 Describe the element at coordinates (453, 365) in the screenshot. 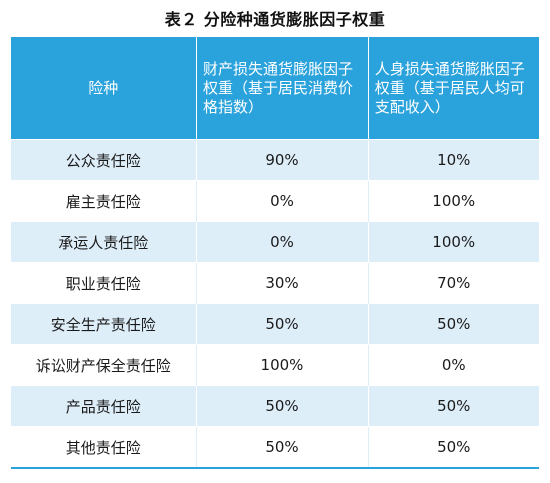

I see `cell-personal-weight: 0%` at that location.